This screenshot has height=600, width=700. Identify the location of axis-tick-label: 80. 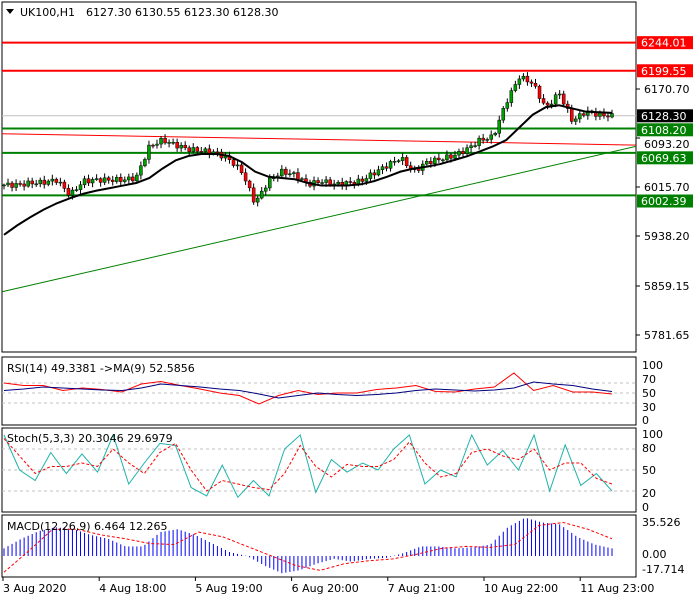
(649, 448).